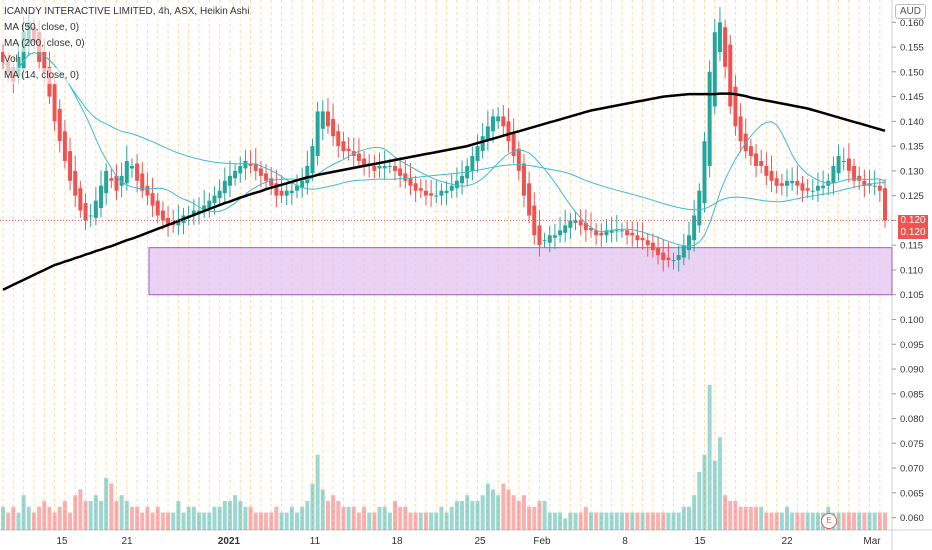 The width and height of the screenshot is (932, 550). I want to click on currency-badge: AUD, so click(910, 11).